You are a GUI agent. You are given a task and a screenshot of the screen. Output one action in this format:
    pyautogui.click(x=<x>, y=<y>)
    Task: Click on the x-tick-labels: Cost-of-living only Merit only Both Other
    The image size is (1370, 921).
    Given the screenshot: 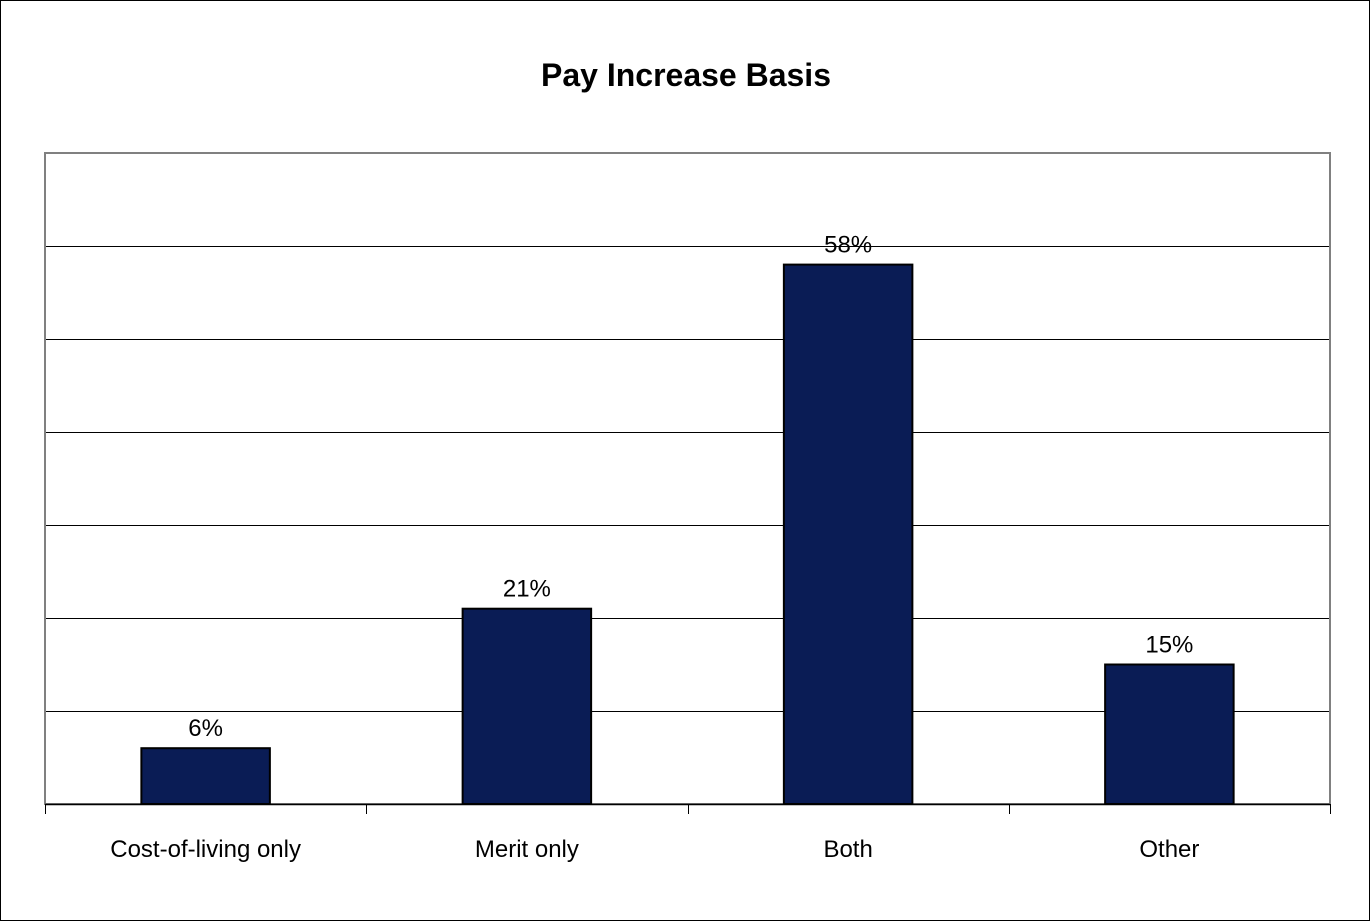 What is the action you would take?
    pyautogui.click(x=654, y=849)
    